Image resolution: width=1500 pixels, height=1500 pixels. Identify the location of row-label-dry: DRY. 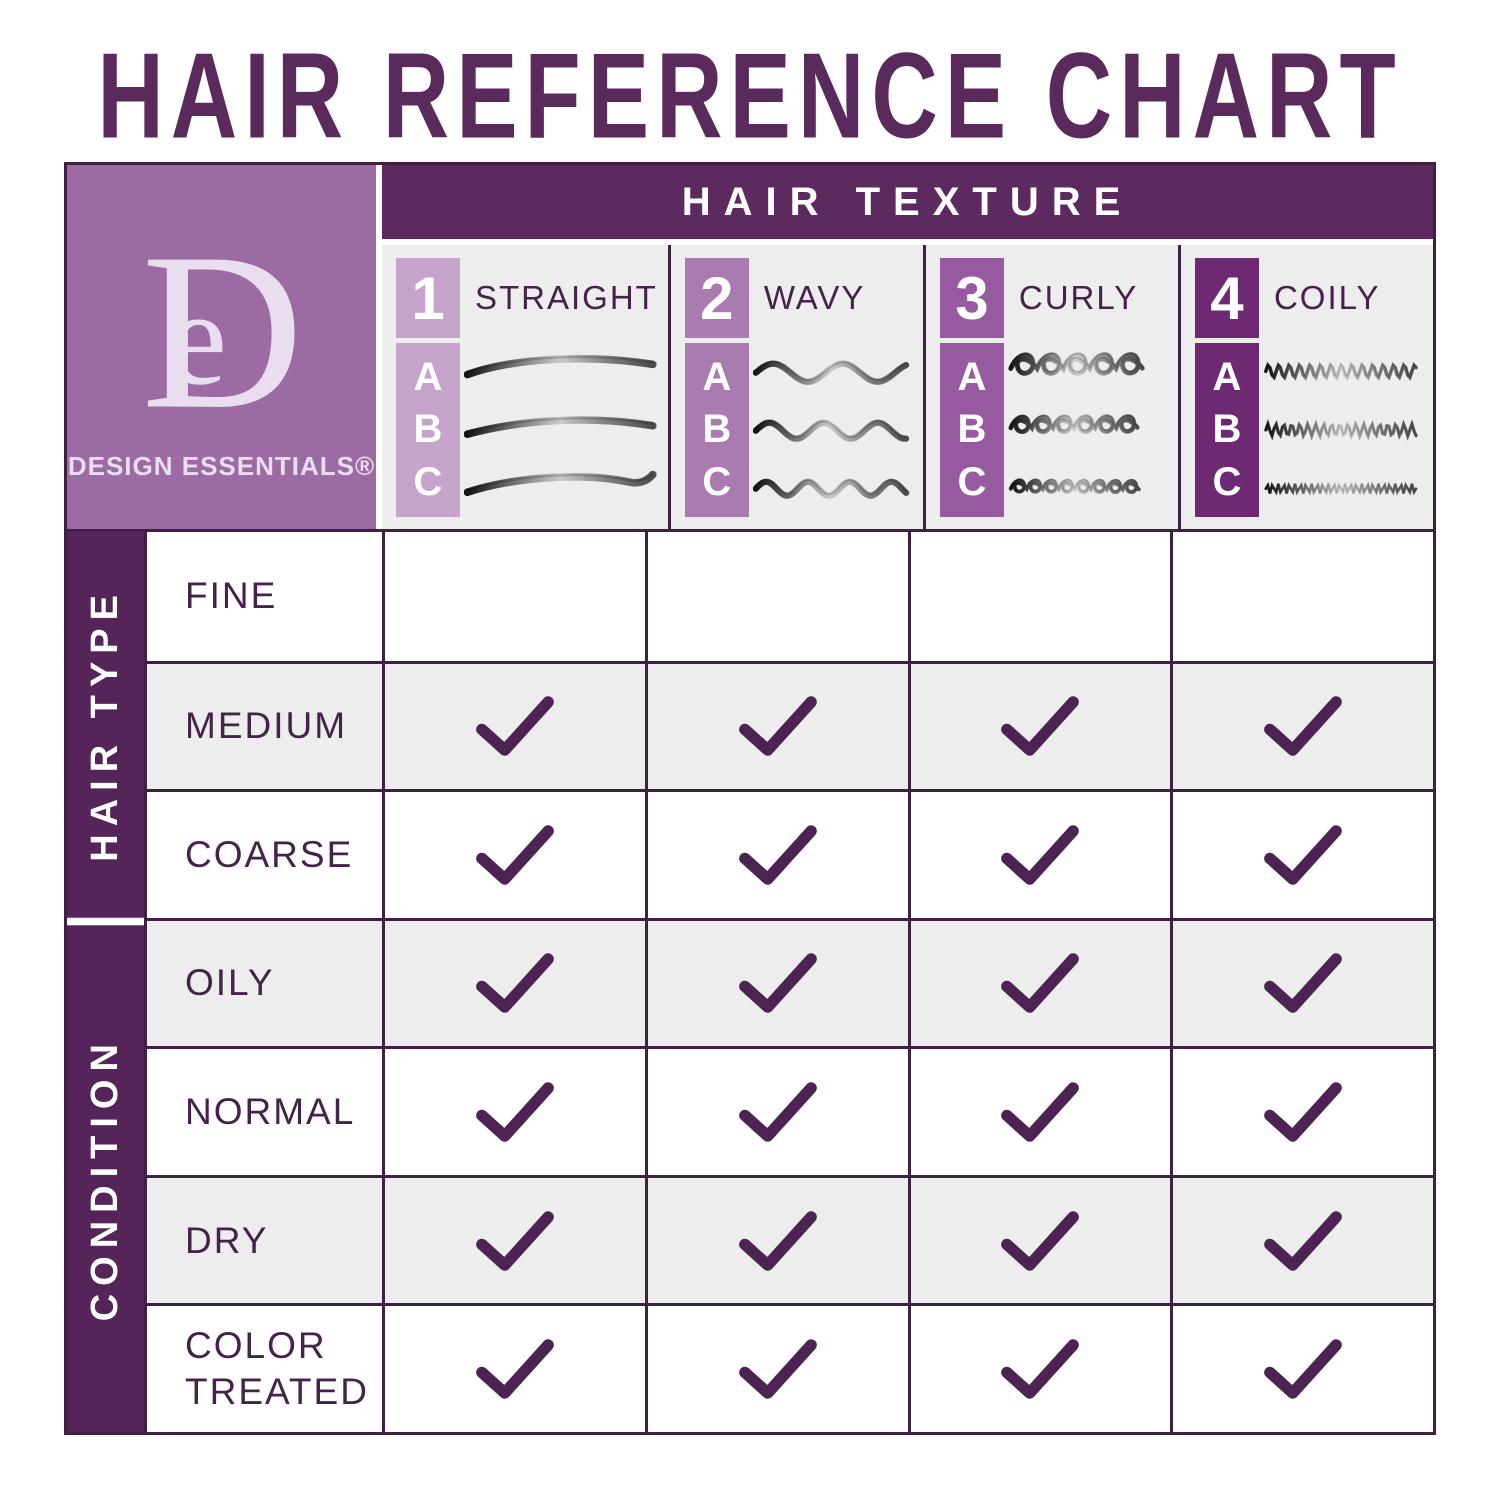
(263, 1239).